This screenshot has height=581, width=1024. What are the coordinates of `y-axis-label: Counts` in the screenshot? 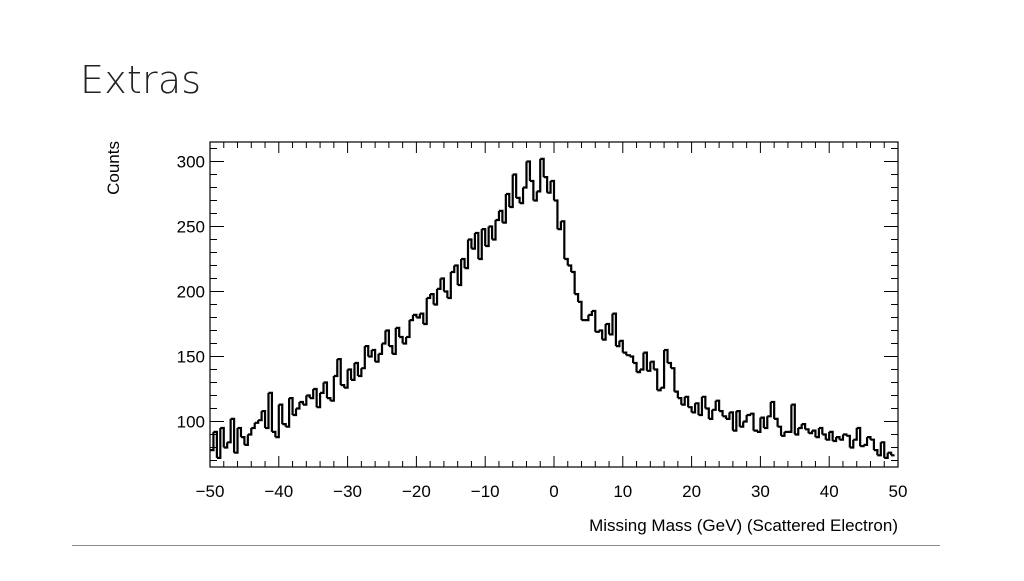 It's located at (113, 168).